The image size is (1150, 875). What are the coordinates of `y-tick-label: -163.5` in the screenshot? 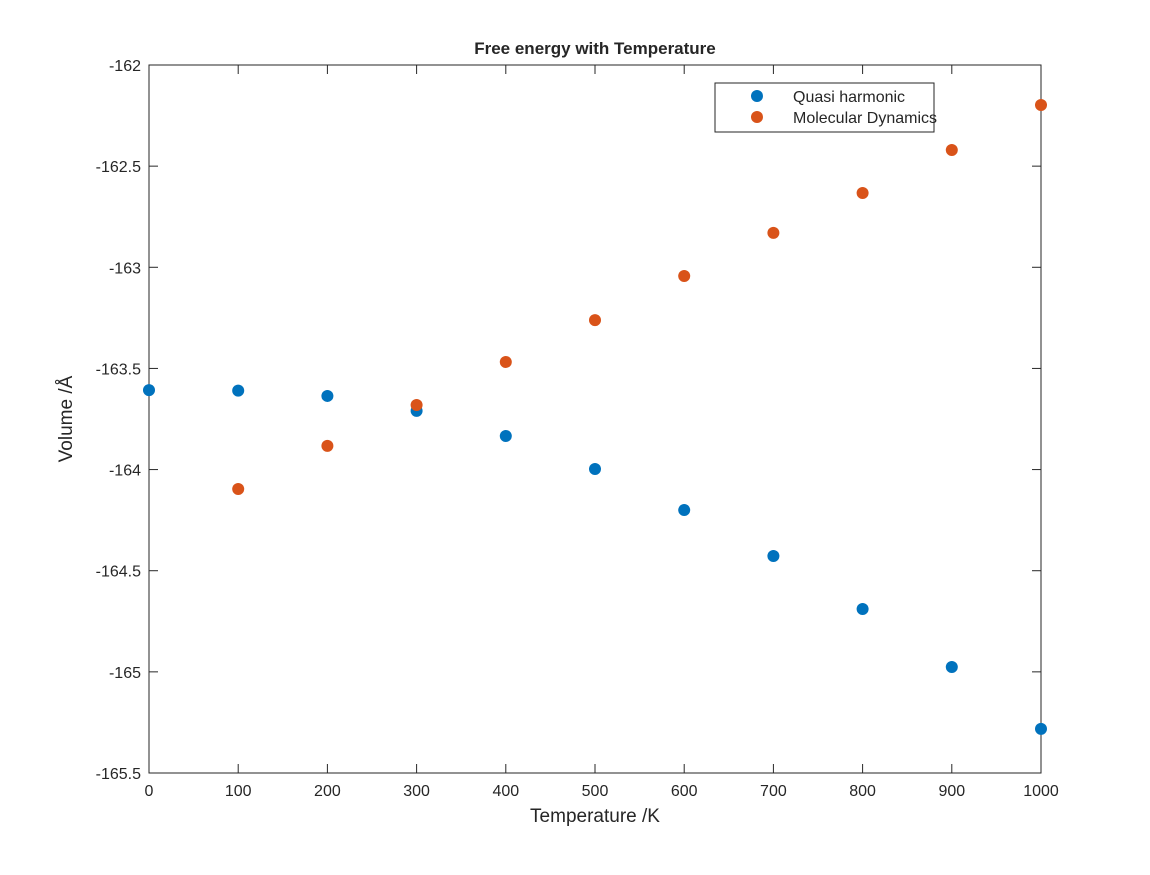 It's located at (118, 369).